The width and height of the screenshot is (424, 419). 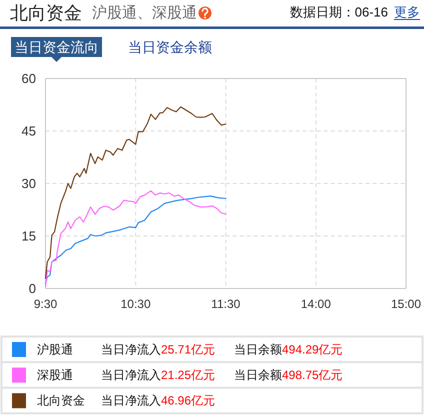 What do you see at coordinates (29, 131) in the screenshot?
I see `ytick: 45` at bounding box center [29, 131].